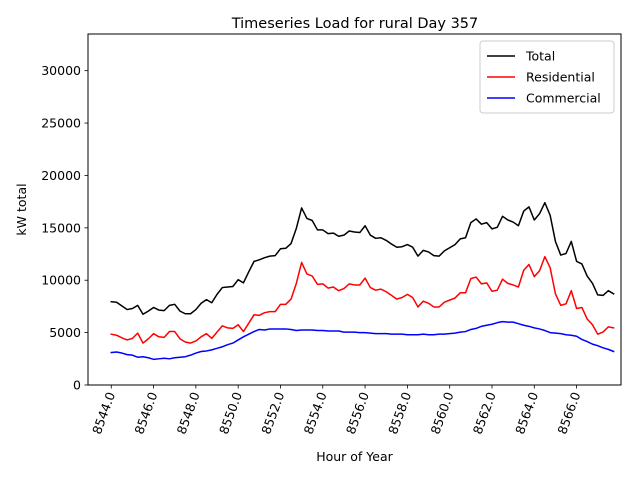  I want to click on x-axis-label: Hour of Year, so click(354, 456).